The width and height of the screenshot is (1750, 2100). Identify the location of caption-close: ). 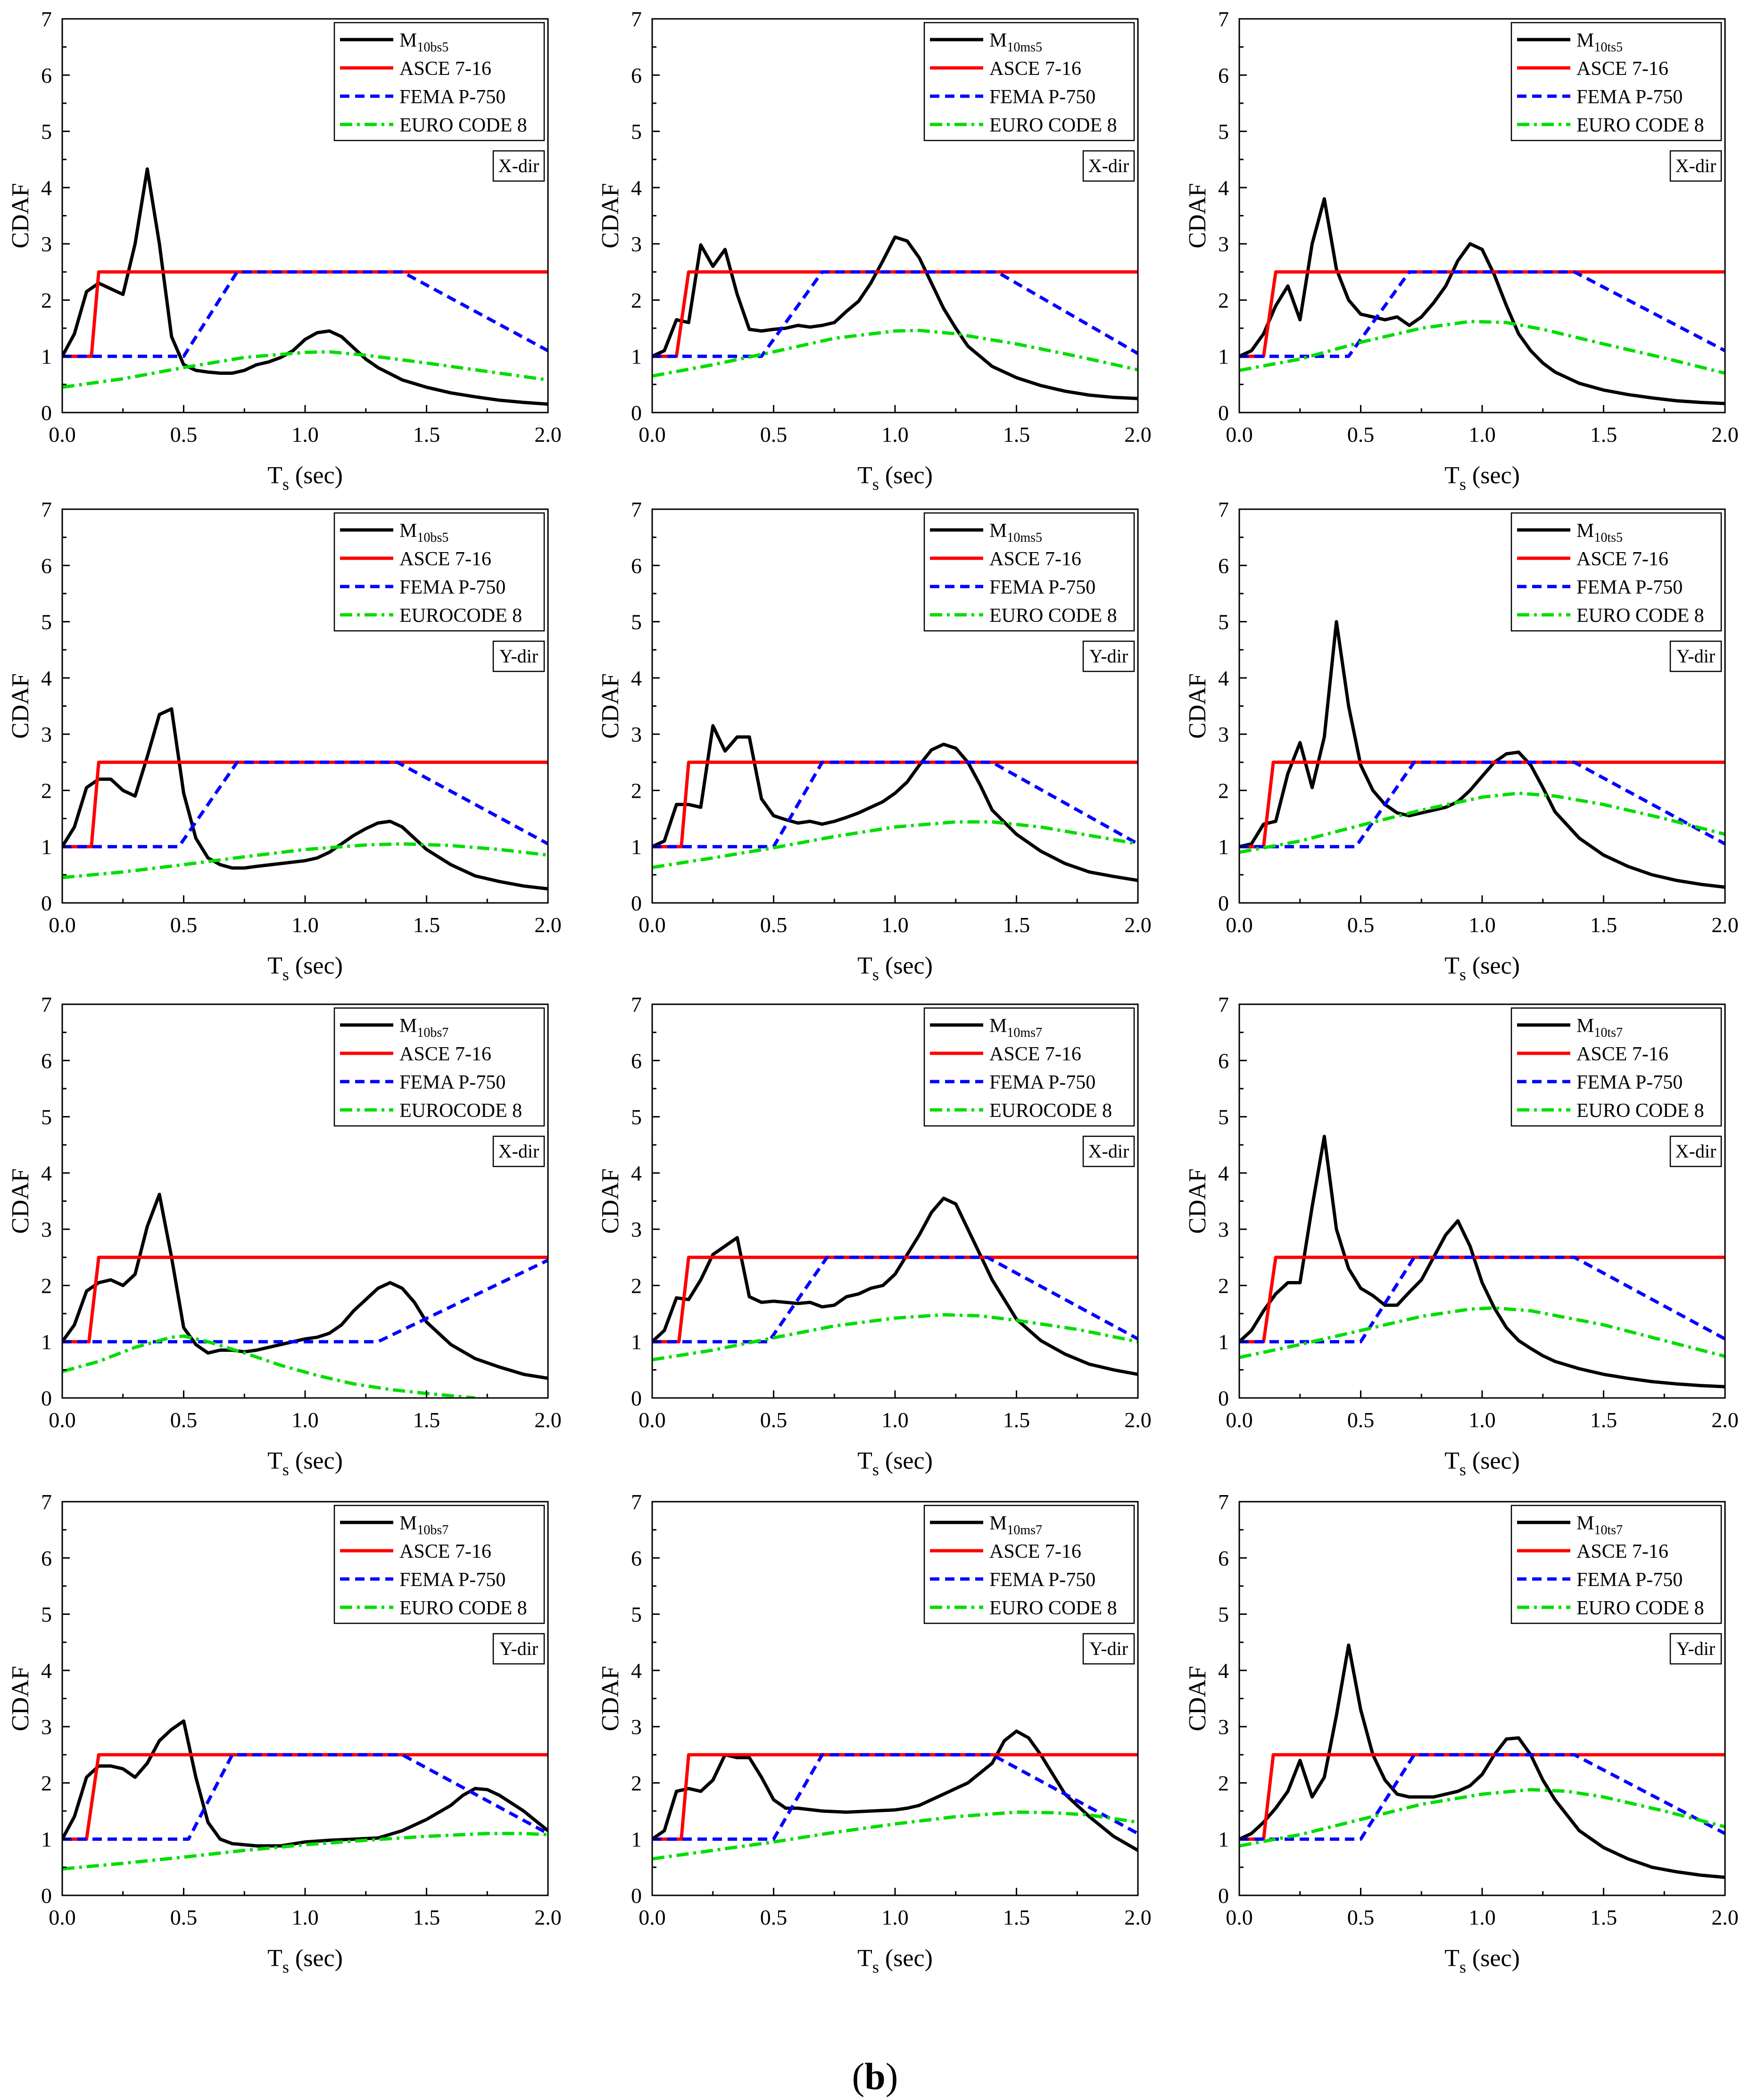
(891, 2077).